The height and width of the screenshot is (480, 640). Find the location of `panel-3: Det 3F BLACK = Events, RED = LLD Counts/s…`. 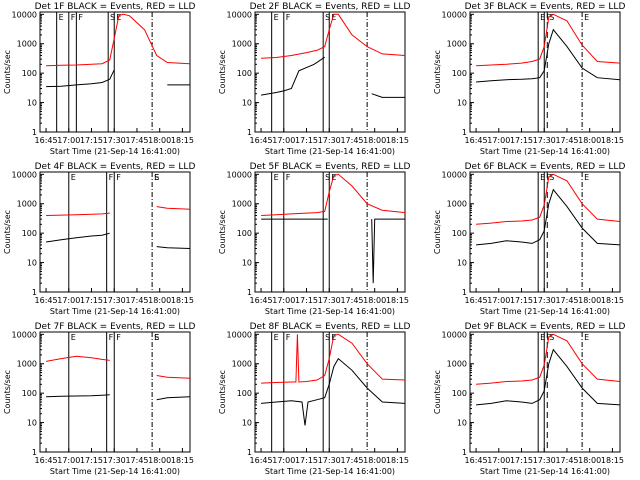

panel-3: Det 3F BLACK = Events, RED = LLD Counts/s… is located at coordinates (529, 79).